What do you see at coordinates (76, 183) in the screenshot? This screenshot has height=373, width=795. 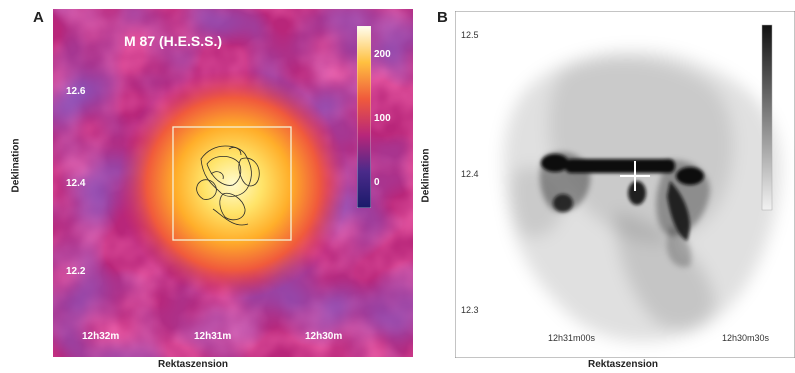 I see `panel-a-ytick-2: 12.4` at bounding box center [76, 183].